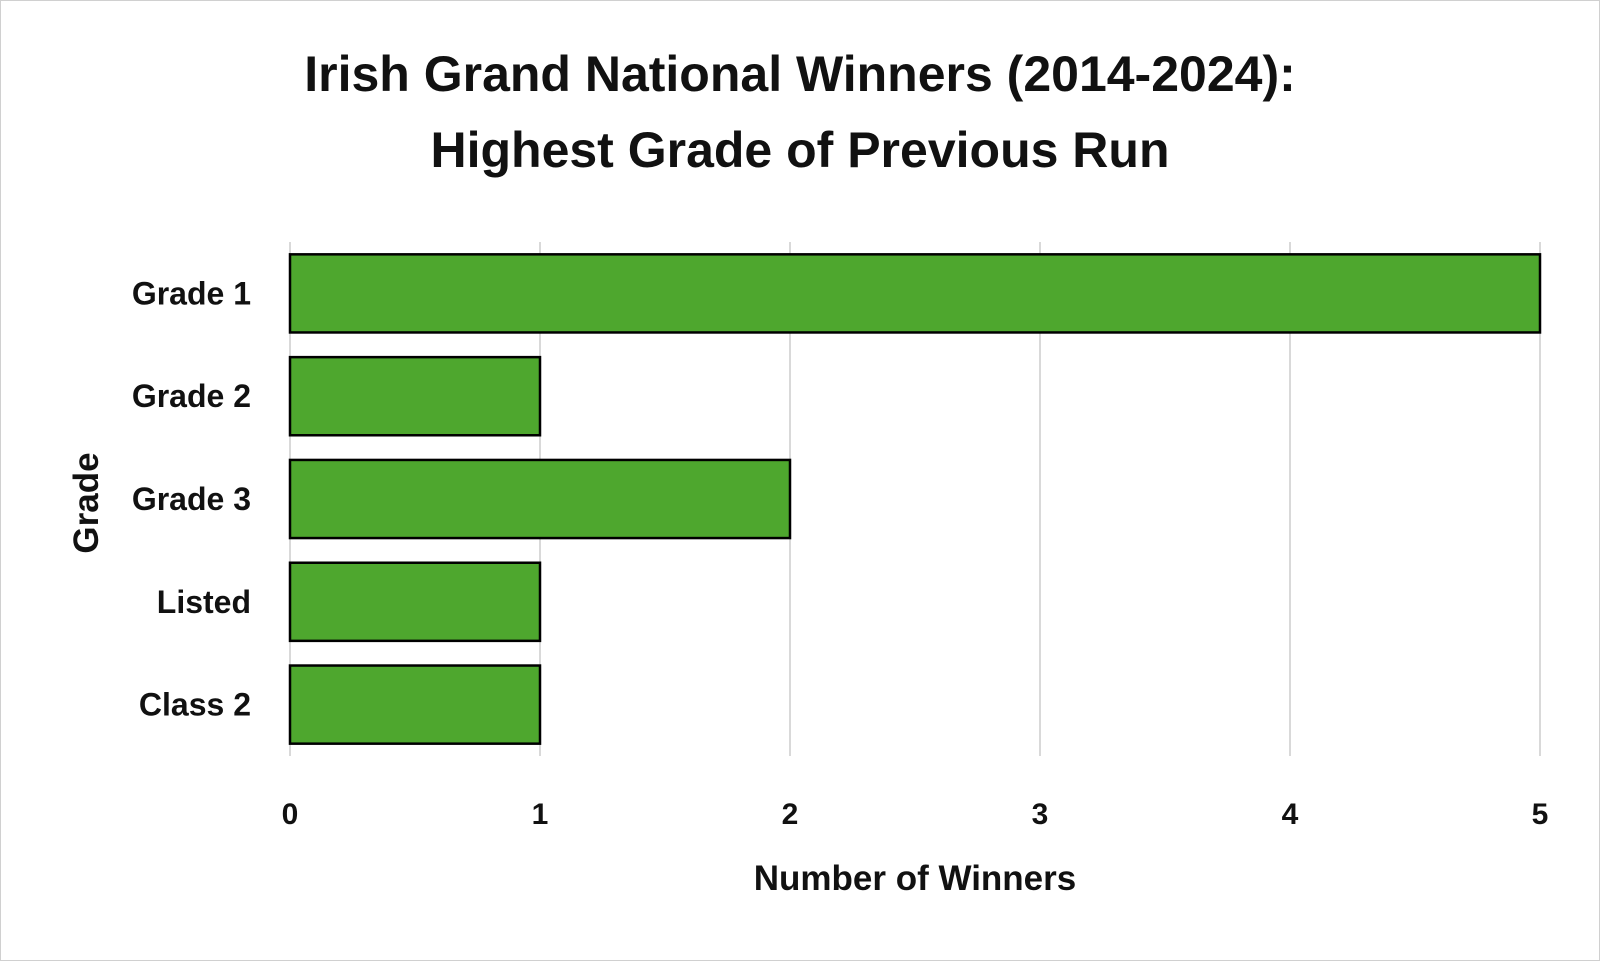  I want to click on category-label: Grade 1, so click(191, 293).